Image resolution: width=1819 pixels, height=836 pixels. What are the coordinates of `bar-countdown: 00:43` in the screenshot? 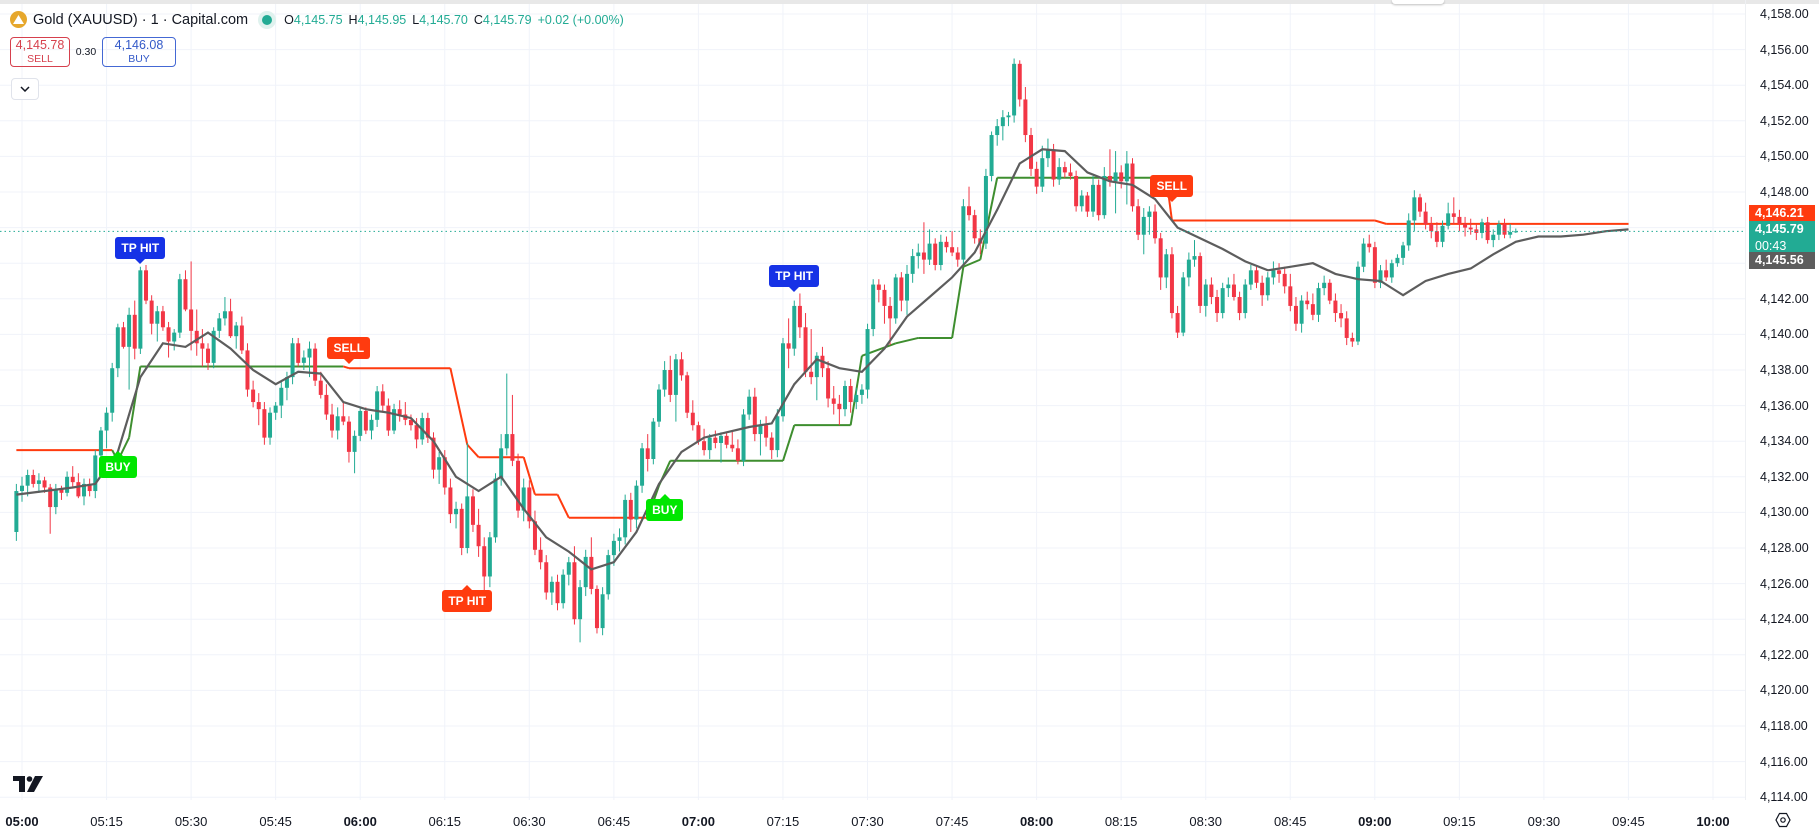 It's located at (1771, 246).